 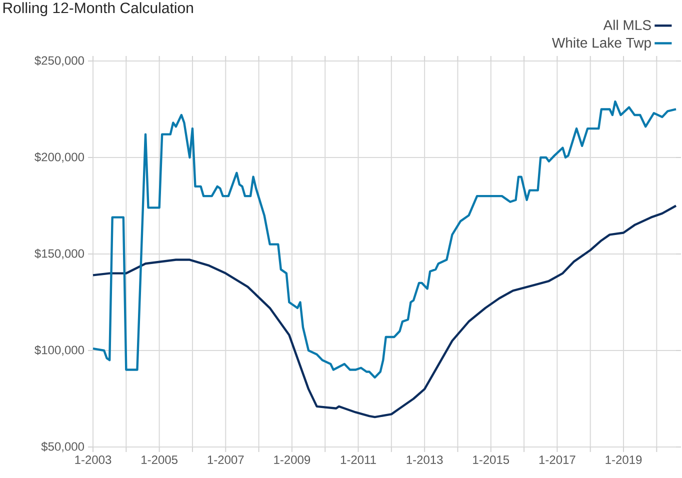 What do you see at coordinates (59, 157) in the screenshot?
I see `y-tick-label: $200,000` at bounding box center [59, 157].